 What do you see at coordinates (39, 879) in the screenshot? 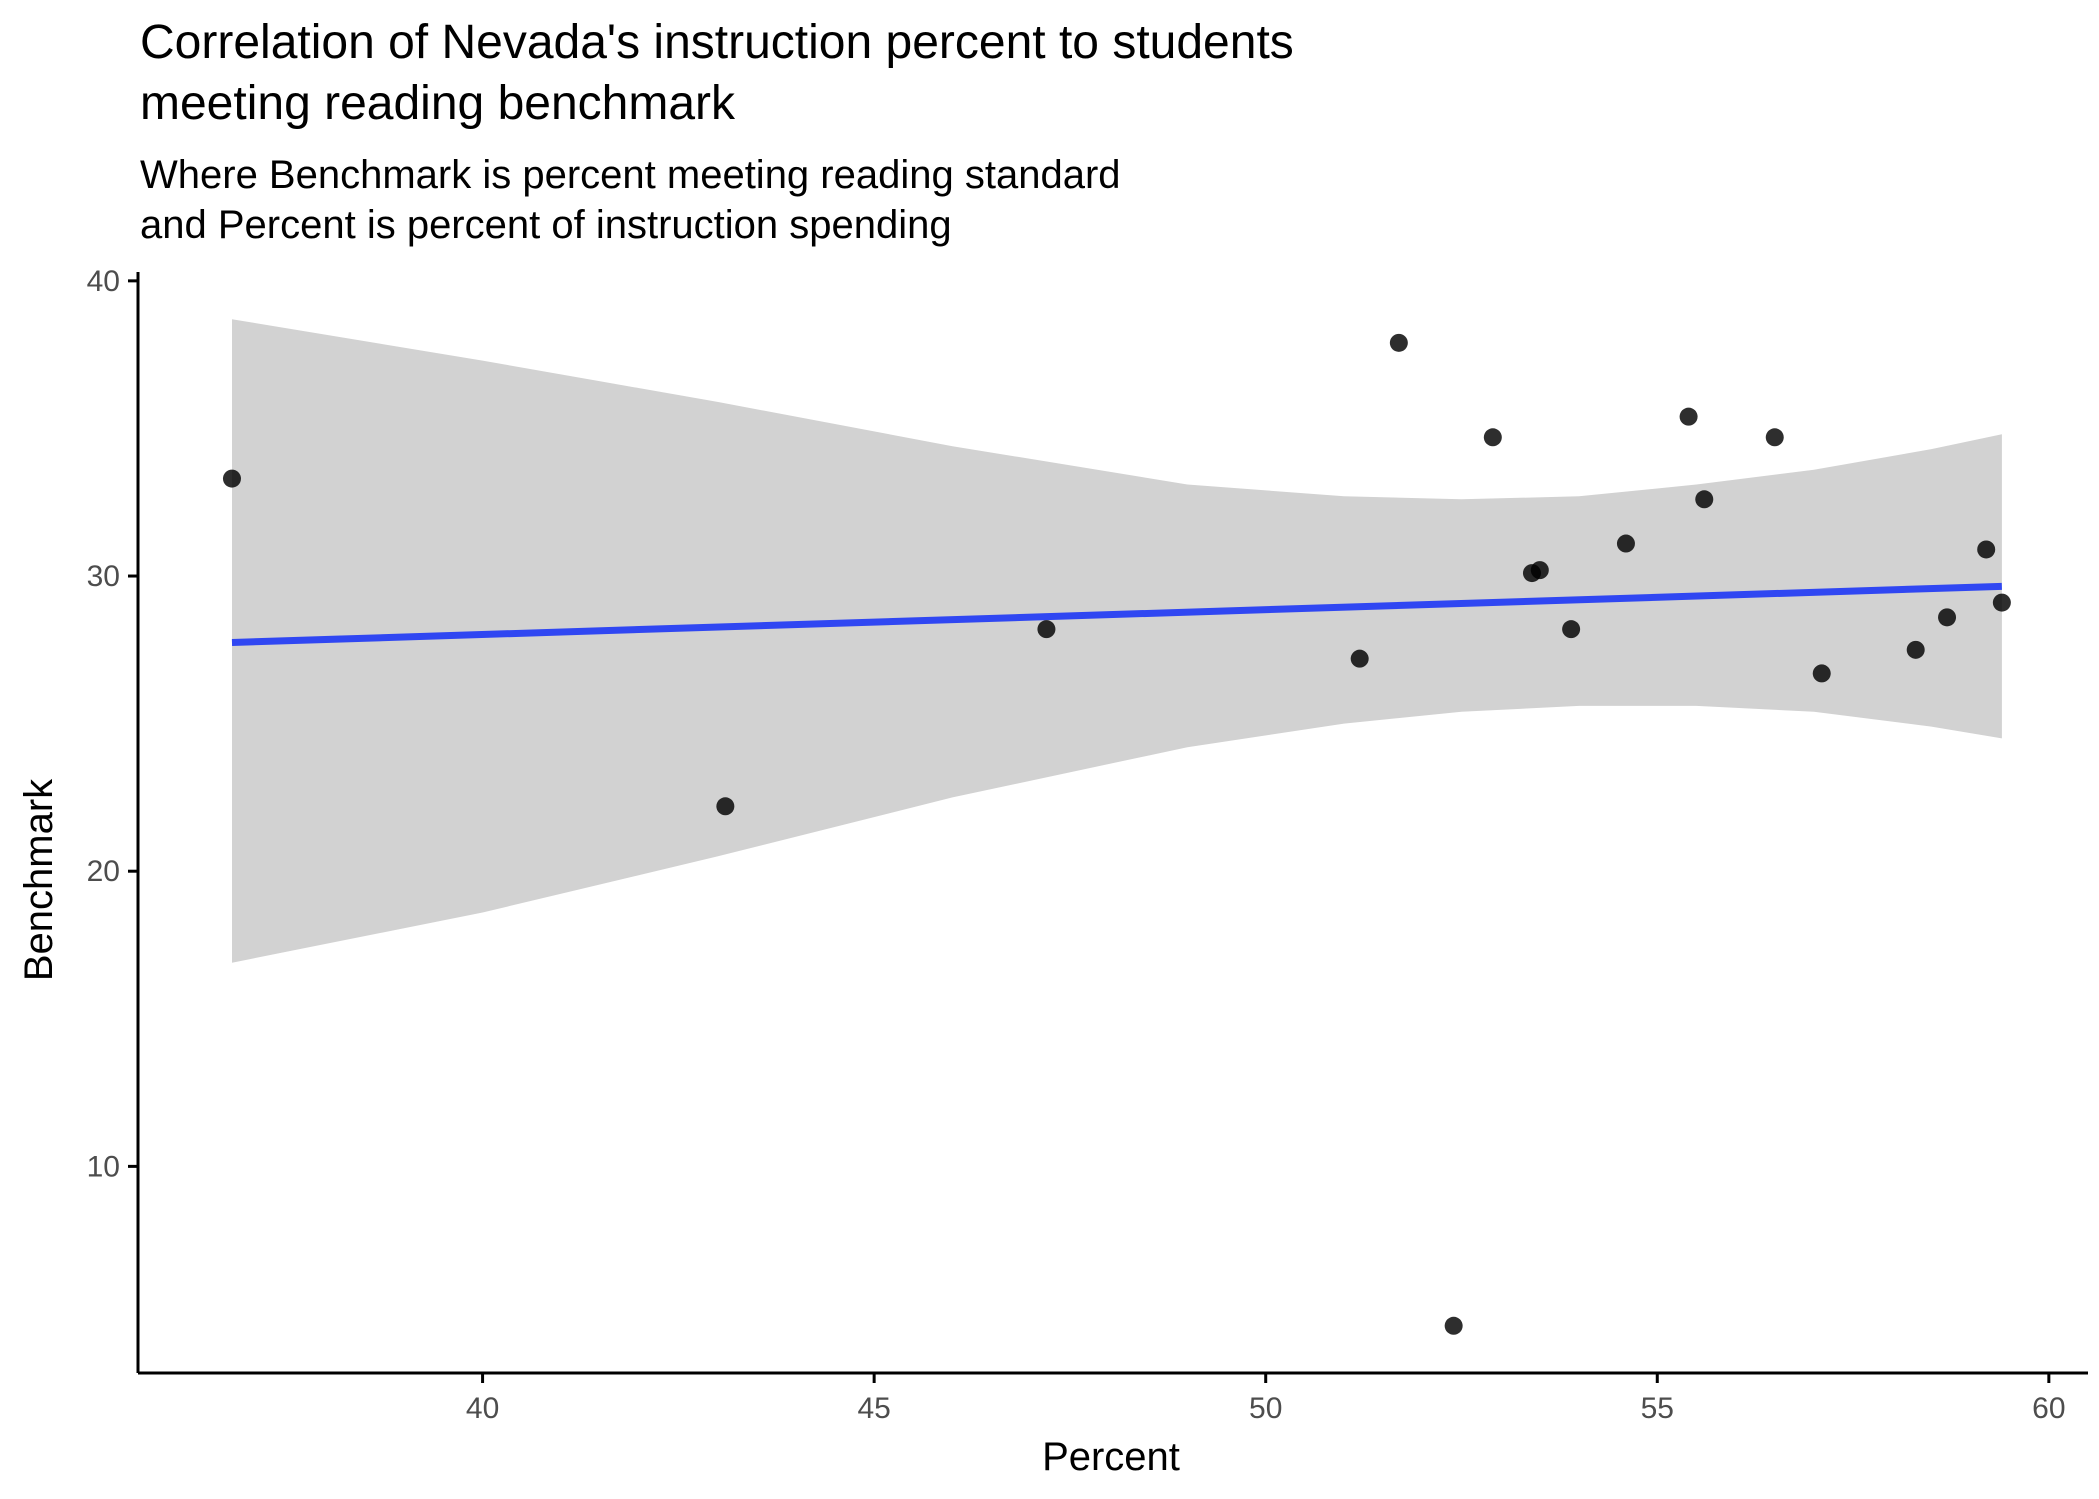
I see `y-axis-title: Benchmark` at bounding box center [39, 879].